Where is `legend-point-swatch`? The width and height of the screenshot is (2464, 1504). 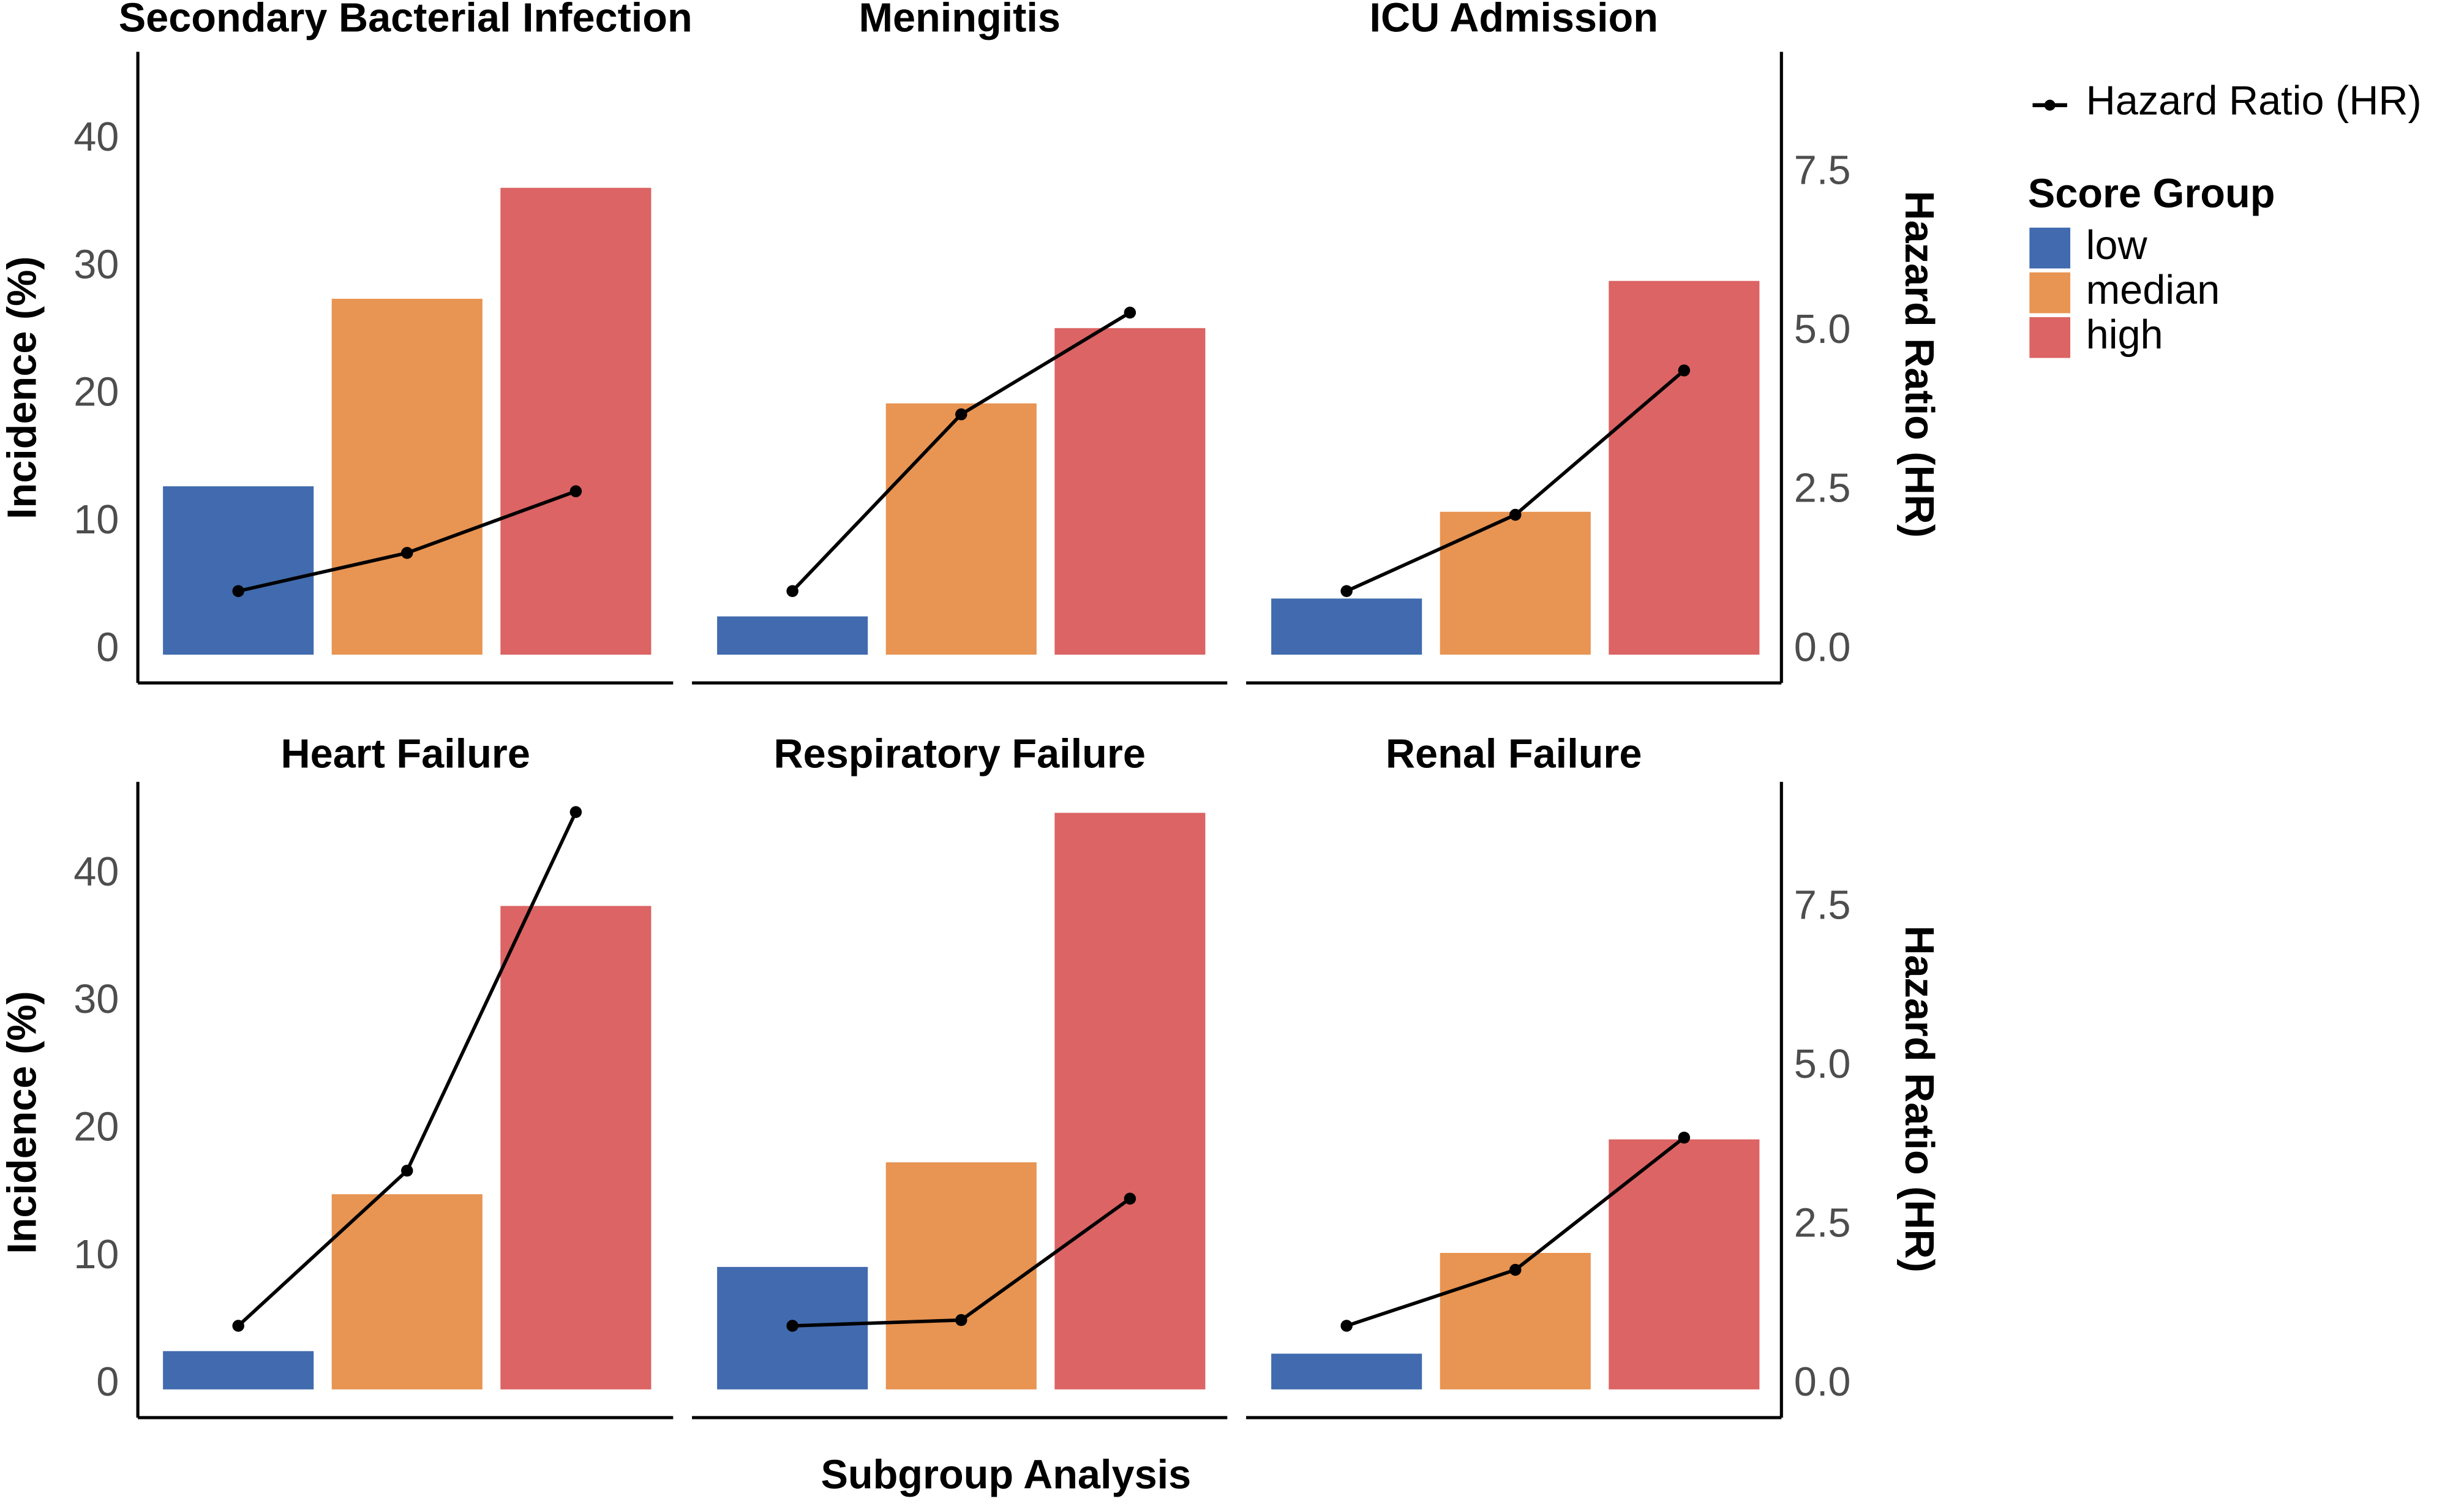
legend-point-swatch is located at coordinates (2050, 105).